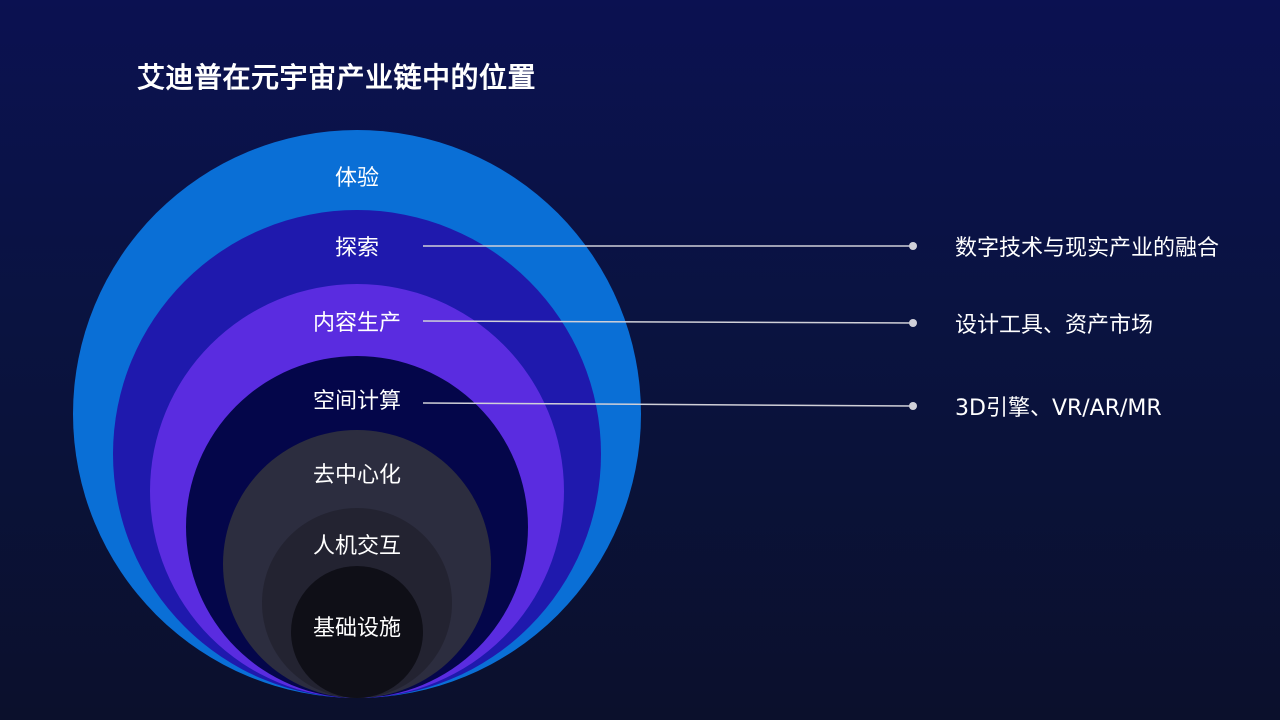 The image size is (1280, 720). I want to click on layer-label-infrastructure: 基础设施, so click(357, 628).